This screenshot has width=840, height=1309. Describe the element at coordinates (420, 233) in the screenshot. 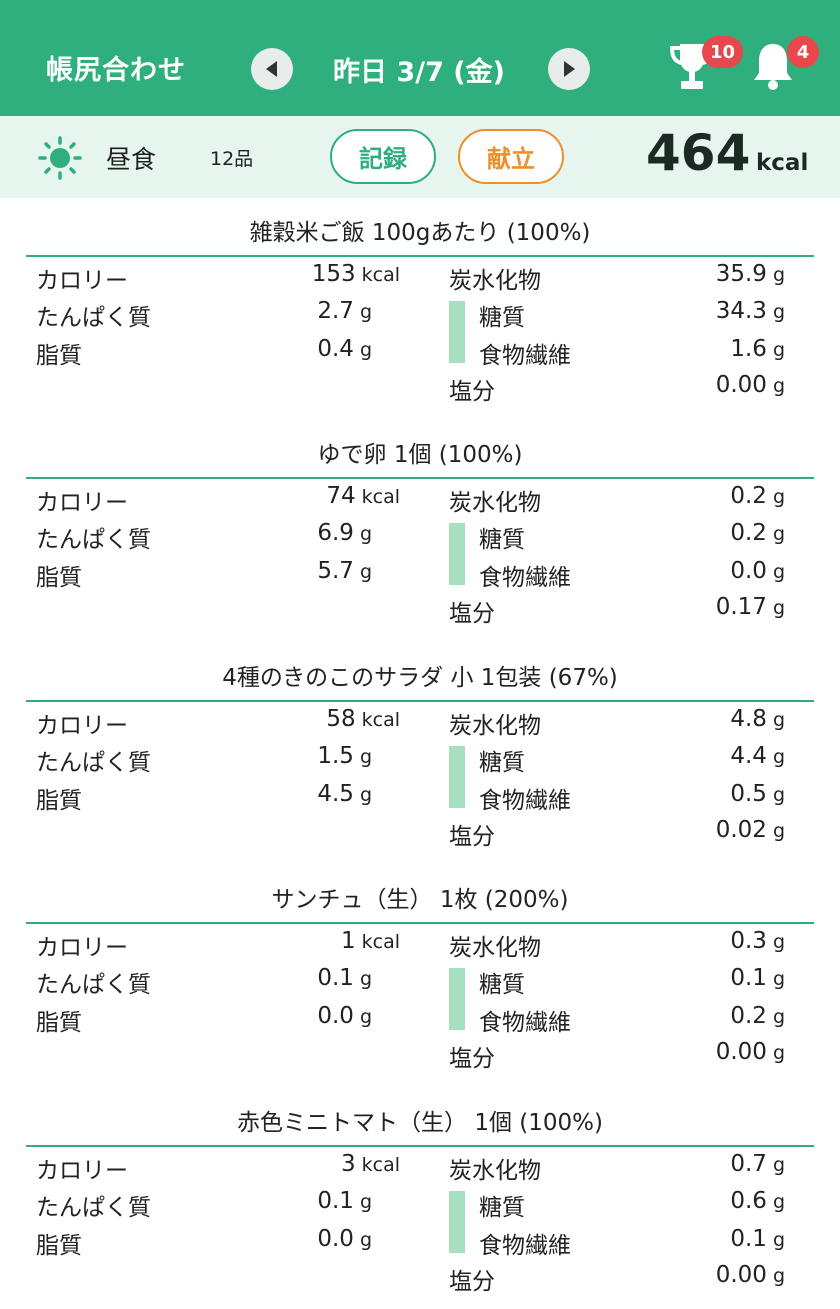

I see `food-title: 雑穀米ご飯 100gあたり (100%)` at that location.